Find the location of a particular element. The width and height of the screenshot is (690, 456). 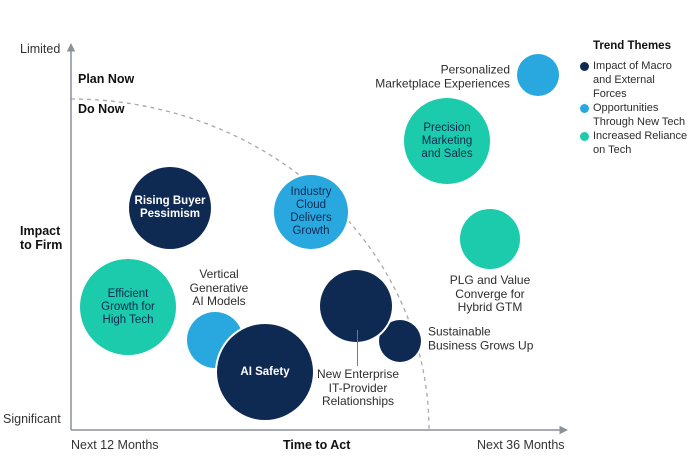

bubble-label-precision-marketing-and-sales: Precision Marketing and Sales is located at coordinates (447, 140).